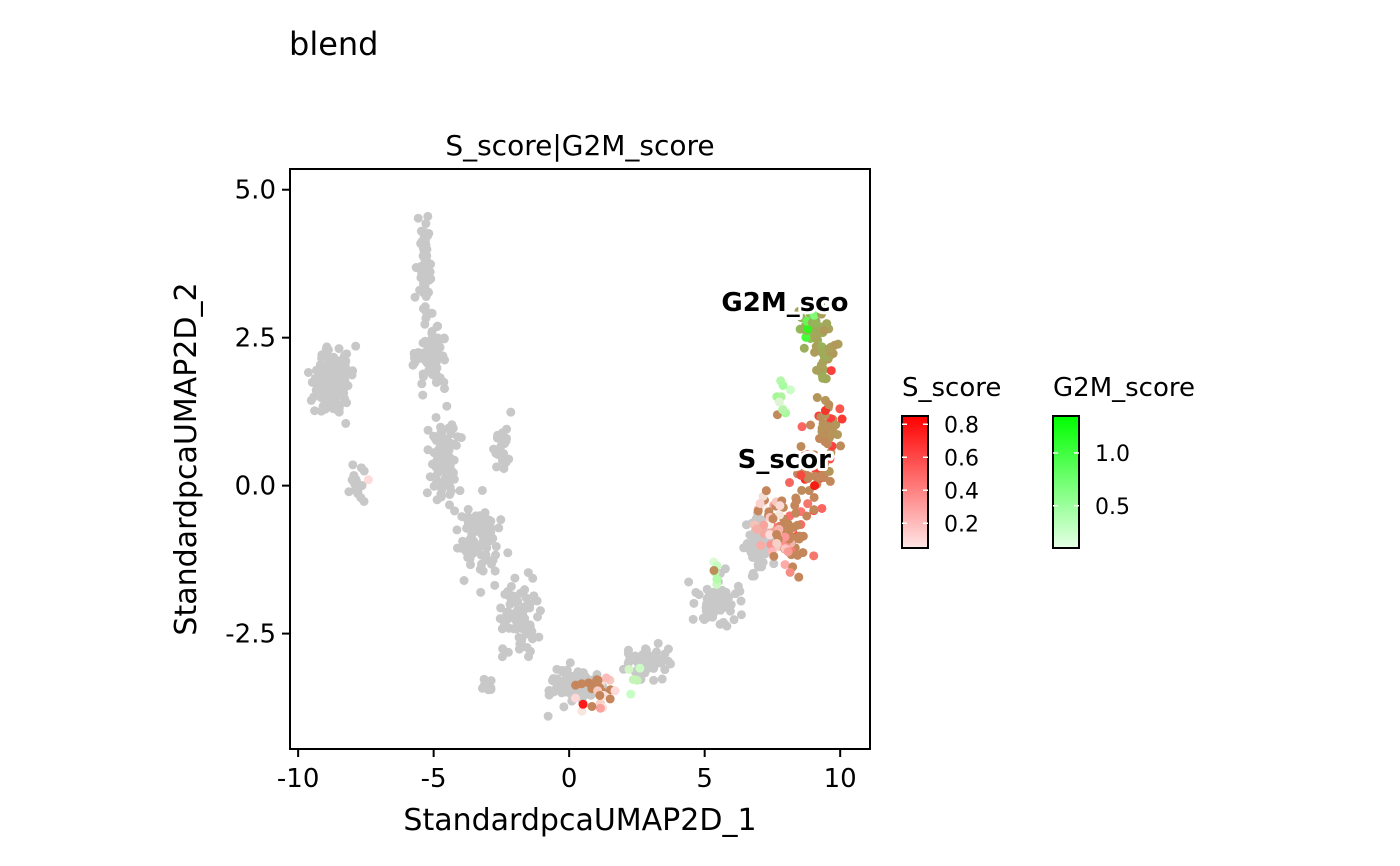 Image resolution: width=1400 pixels, height=866 pixels. What do you see at coordinates (257, 413) in the screenshot?
I see `y-axis: -2.5 0.0 2.5 5.0` at bounding box center [257, 413].